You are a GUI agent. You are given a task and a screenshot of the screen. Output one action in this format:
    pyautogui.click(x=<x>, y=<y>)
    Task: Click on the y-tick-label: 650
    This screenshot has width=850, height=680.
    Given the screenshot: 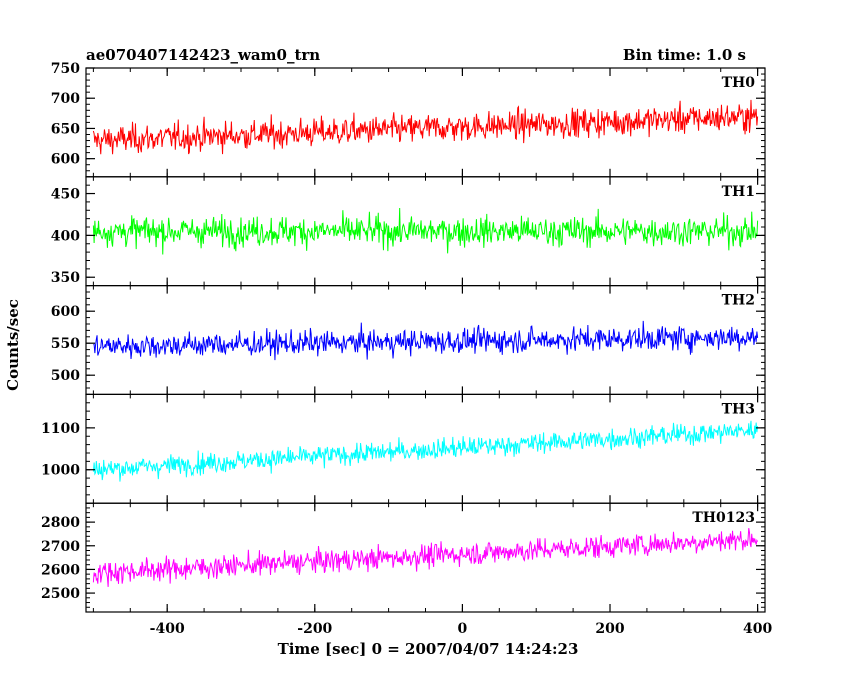 What is the action you would take?
    pyautogui.click(x=65, y=129)
    